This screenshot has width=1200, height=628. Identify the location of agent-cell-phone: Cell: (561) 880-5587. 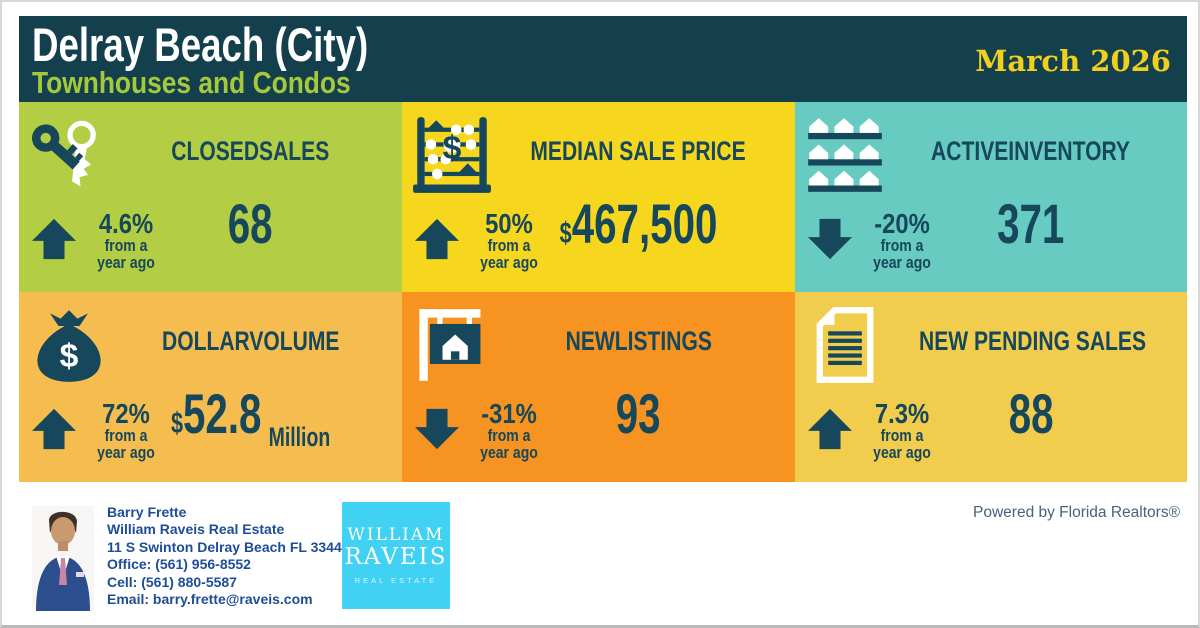
(172, 581).